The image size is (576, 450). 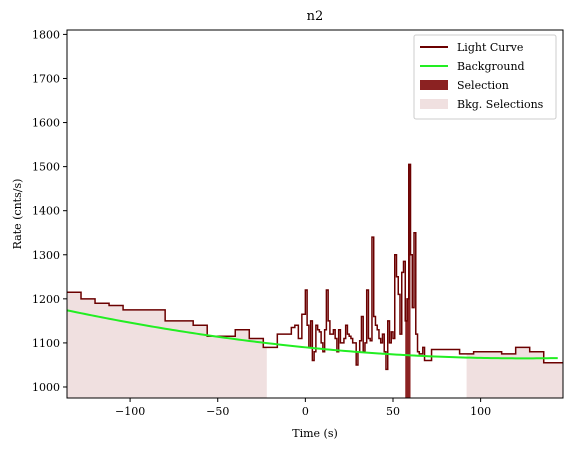 I want to click on y-tick-label: 1800, so click(x=46, y=34).